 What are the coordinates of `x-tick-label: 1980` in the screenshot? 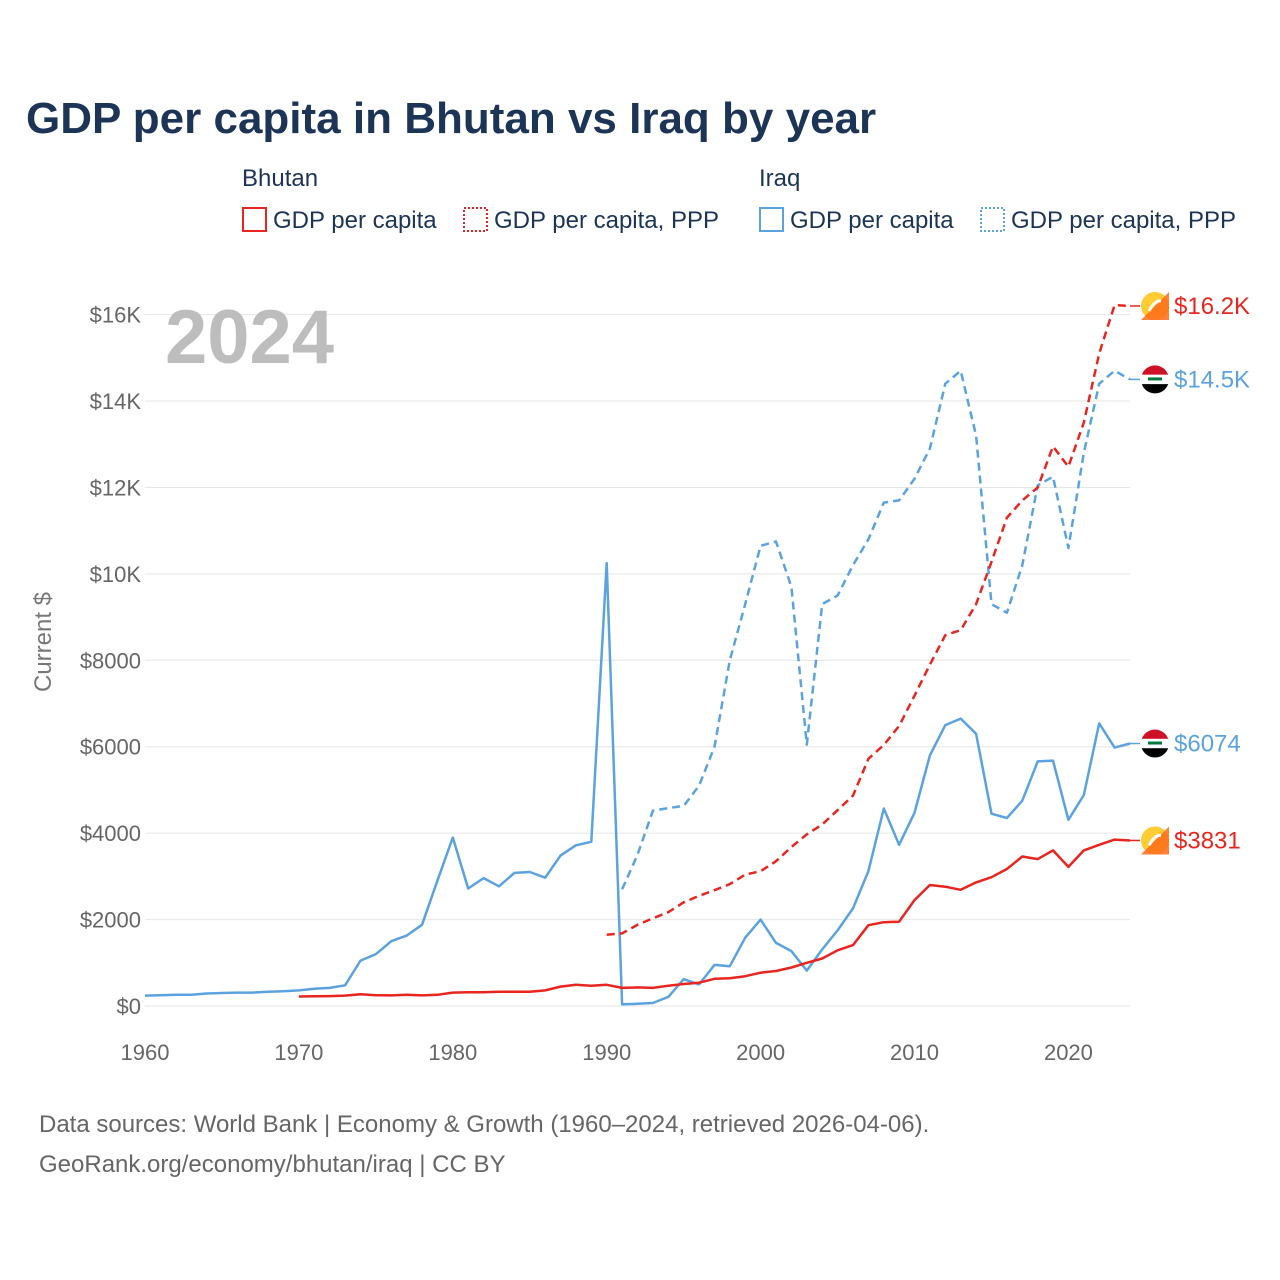 It's located at (452, 1052).